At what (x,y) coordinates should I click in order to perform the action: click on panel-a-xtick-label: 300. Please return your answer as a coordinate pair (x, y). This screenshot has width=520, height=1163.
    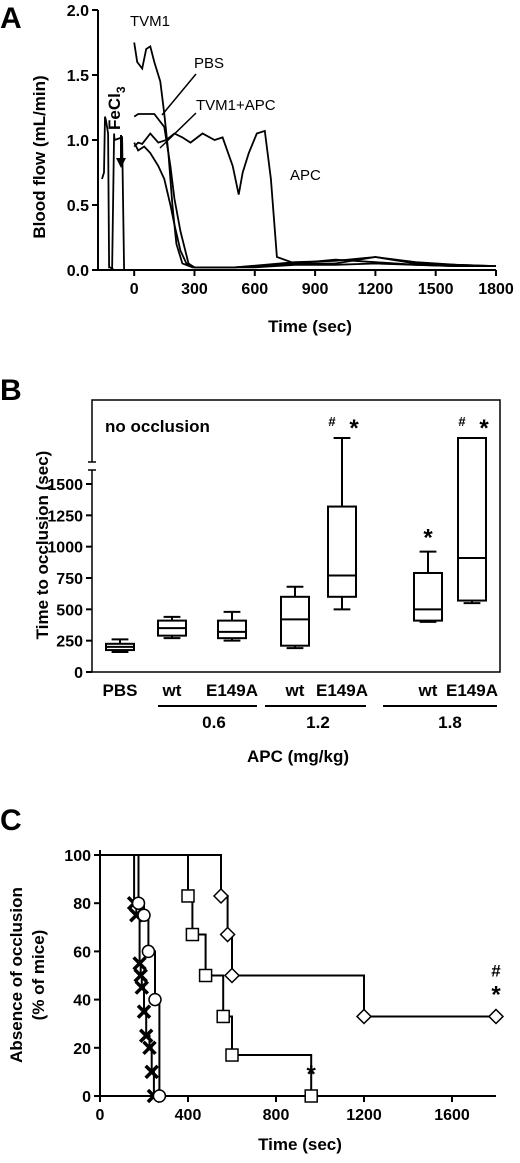
    Looking at the image, I should click on (194, 289).